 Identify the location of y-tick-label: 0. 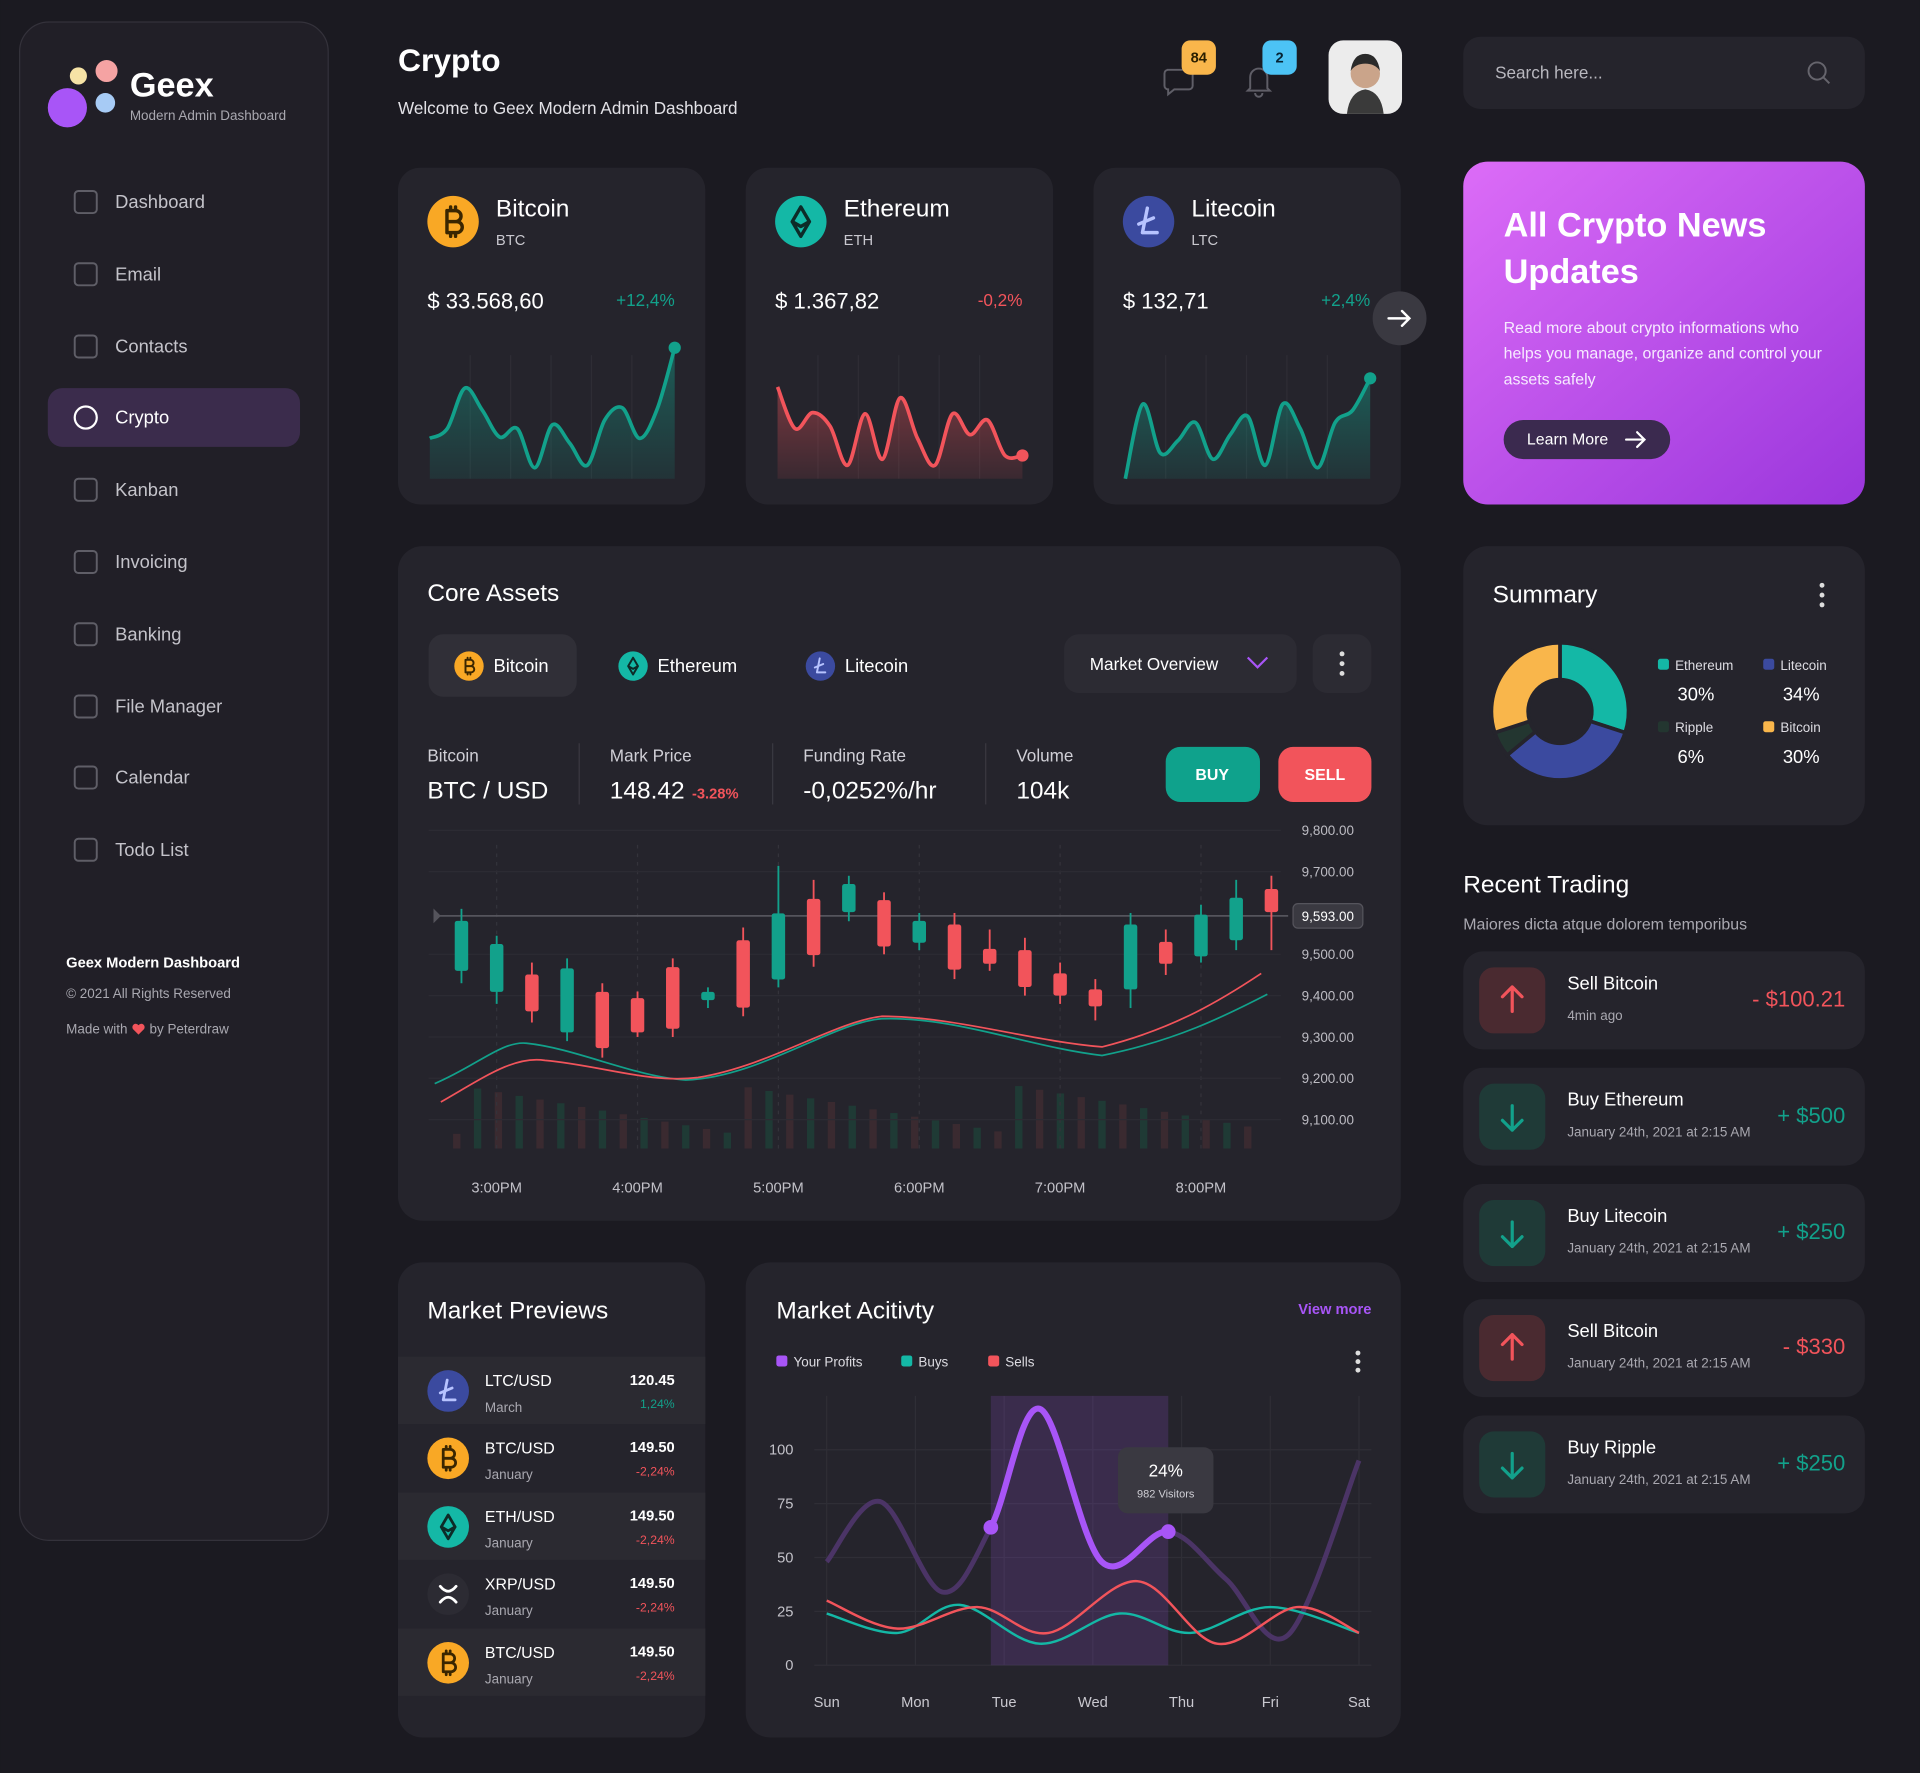
(789, 1666).